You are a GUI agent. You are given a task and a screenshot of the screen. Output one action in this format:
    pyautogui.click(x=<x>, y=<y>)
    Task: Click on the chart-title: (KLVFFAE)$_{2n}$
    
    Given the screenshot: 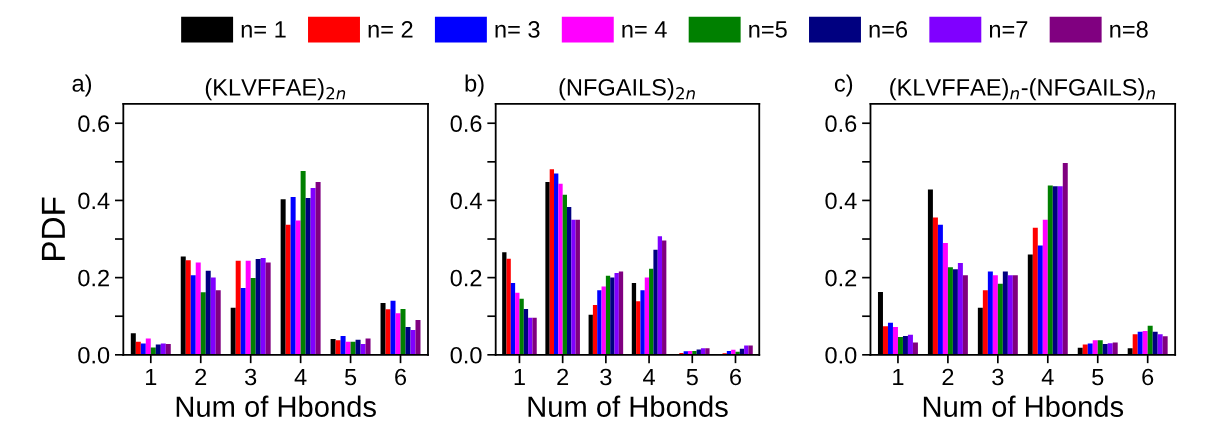 What is the action you would take?
    pyautogui.click(x=275, y=89)
    